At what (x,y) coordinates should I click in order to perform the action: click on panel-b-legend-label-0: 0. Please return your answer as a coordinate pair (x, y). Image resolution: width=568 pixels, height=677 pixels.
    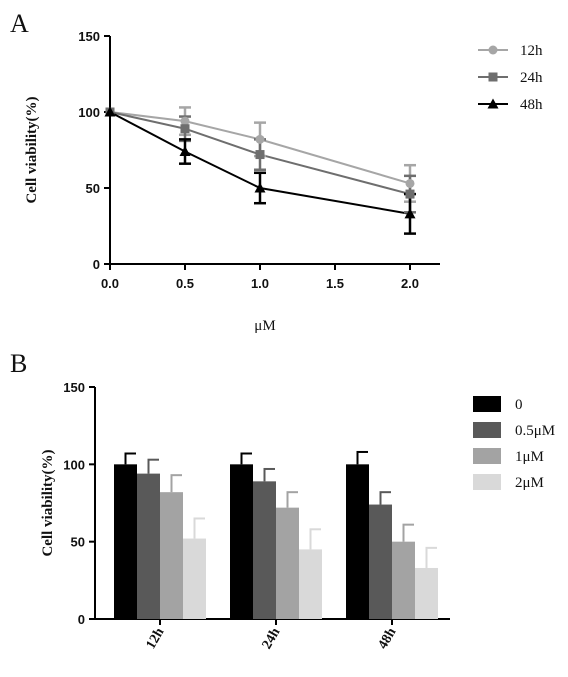
    Looking at the image, I should click on (519, 405).